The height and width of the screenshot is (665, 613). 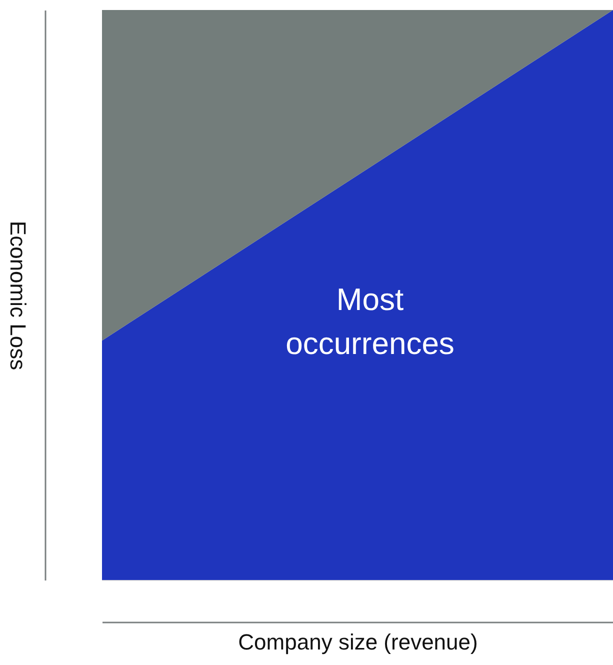 What do you see at coordinates (358, 642) in the screenshot?
I see `x-axis-title: Company size (revenue)` at bounding box center [358, 642].